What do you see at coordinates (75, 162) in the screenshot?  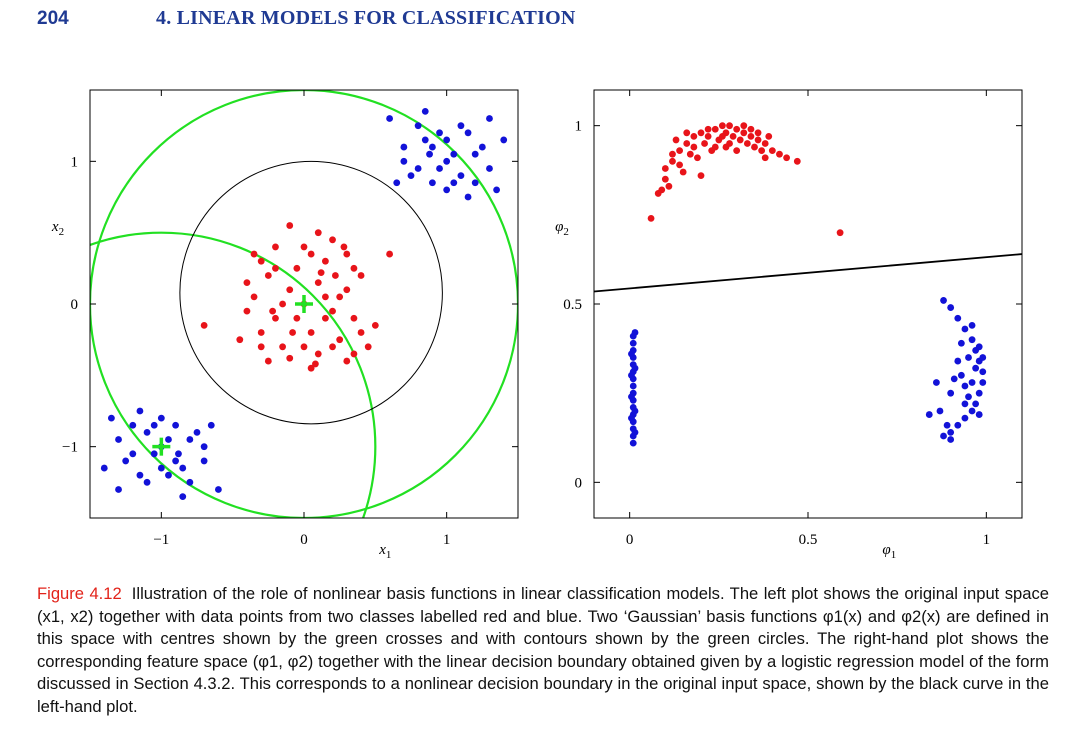 I see `left-ytick-label: 1` at bounding box center [75, 162].